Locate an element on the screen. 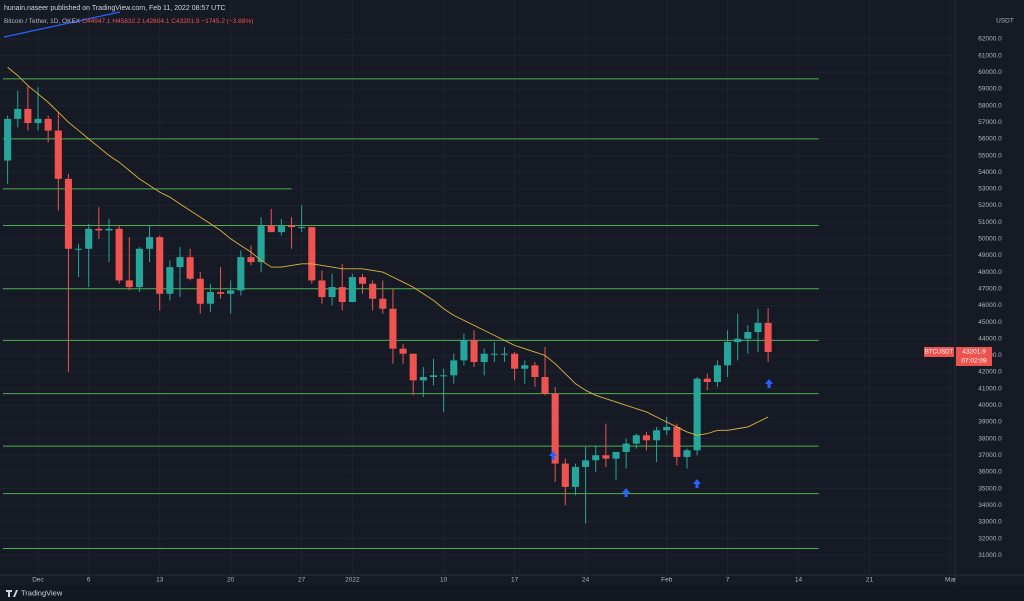  signal-arrows is located at coordinates (661, 438).